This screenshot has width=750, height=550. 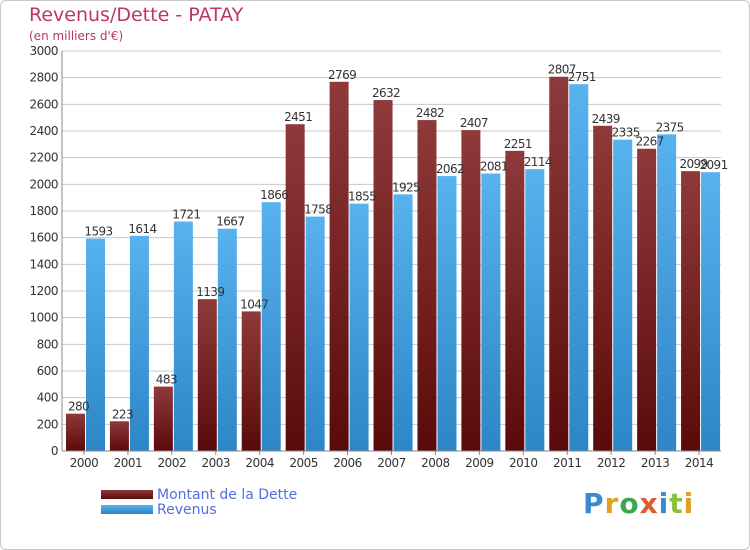 I want to click on y-tick-label-1400: 1400, so click(x=43, y=264).